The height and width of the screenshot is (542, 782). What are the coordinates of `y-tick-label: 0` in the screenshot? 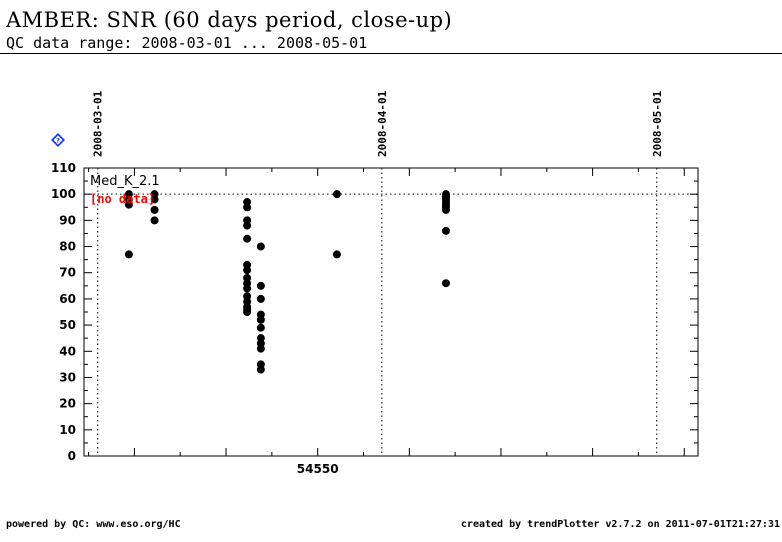 It's located at (72, 456).